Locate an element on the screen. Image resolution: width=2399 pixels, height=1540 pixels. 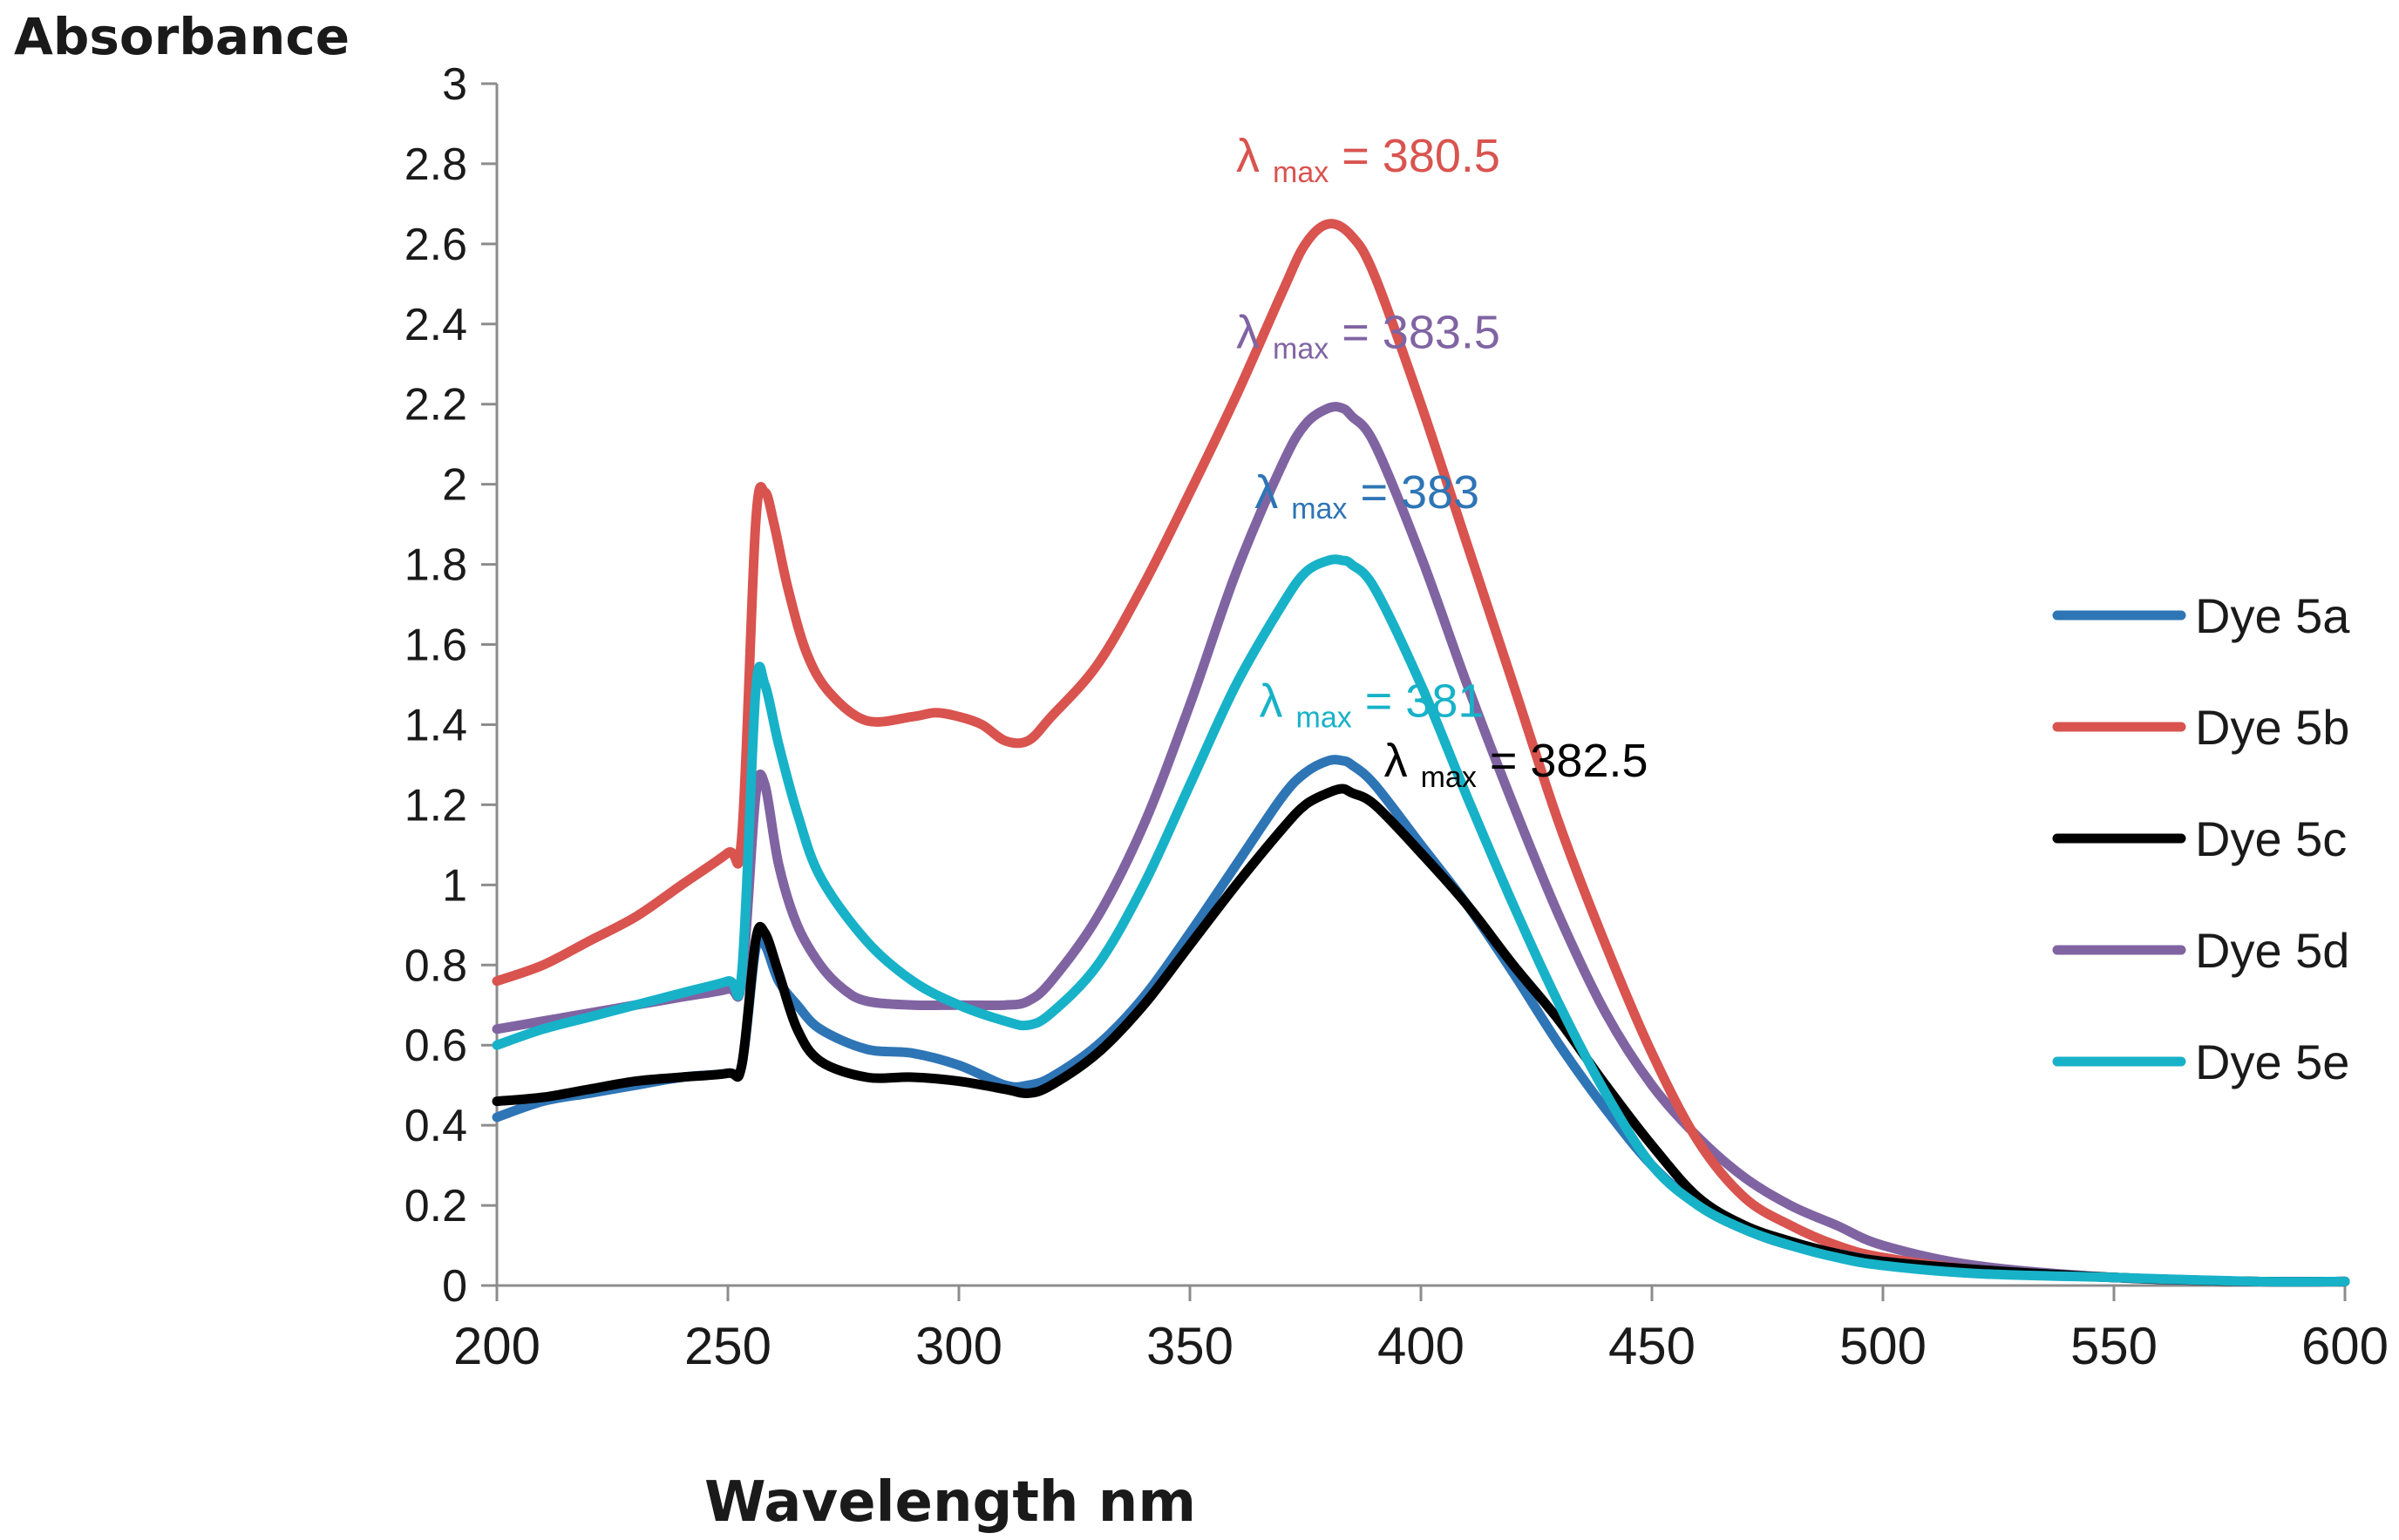
y-tick-label: 1.2 is located at coordinates (435, 806).